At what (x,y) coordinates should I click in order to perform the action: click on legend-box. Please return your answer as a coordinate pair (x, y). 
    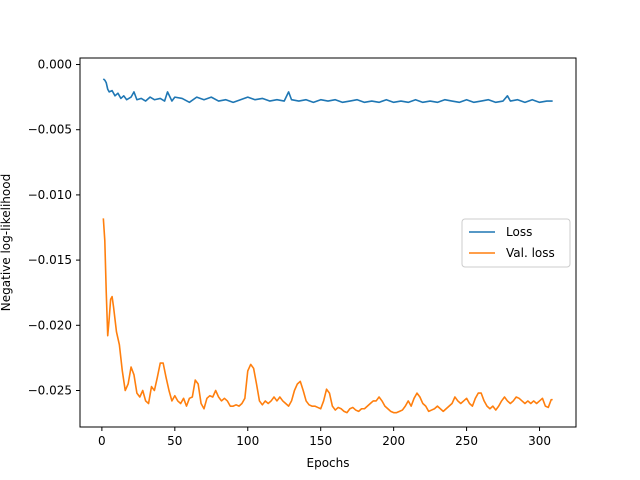
    Looking at the image, I should click on (516, 243).